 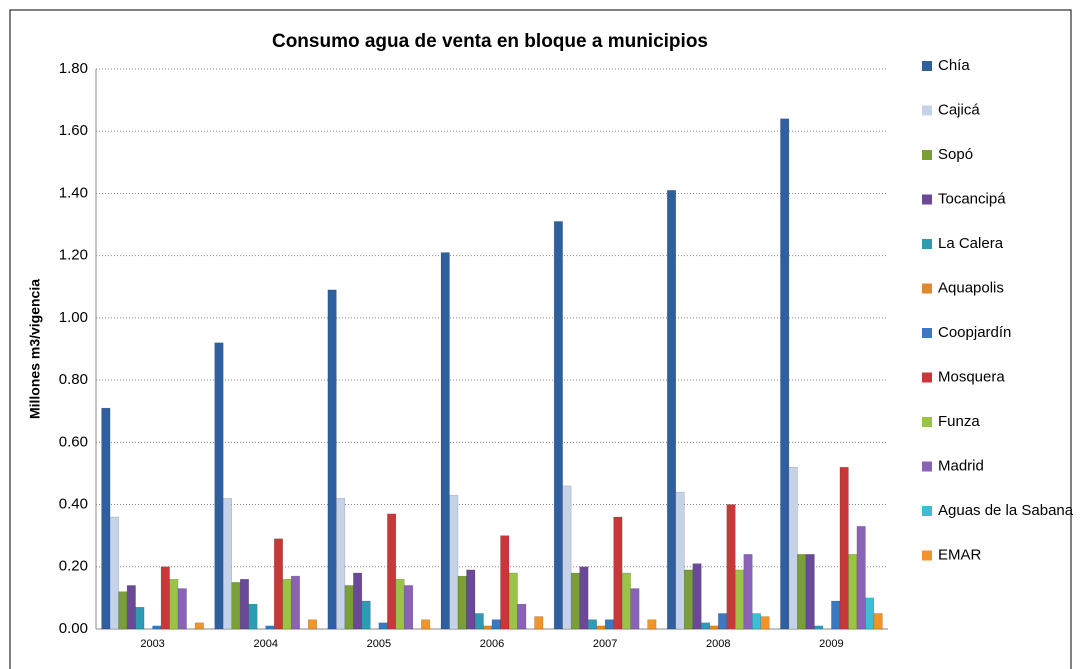 I want to click on y-tick-label: 1.00, so click(x=73, y=317).